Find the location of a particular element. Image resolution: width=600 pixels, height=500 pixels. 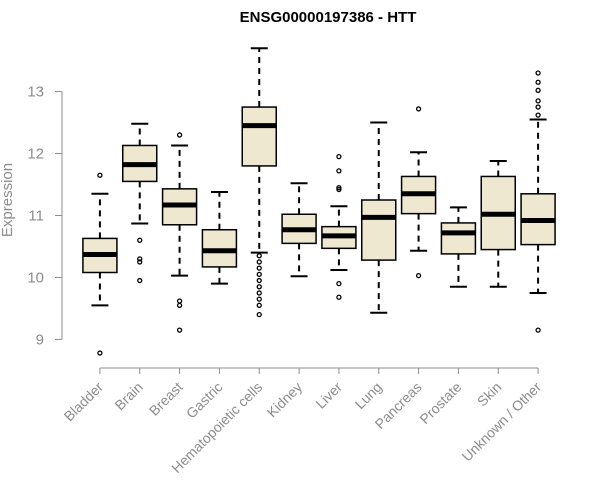

x-tick-label: Kidney is located at coordinates (285, 400).